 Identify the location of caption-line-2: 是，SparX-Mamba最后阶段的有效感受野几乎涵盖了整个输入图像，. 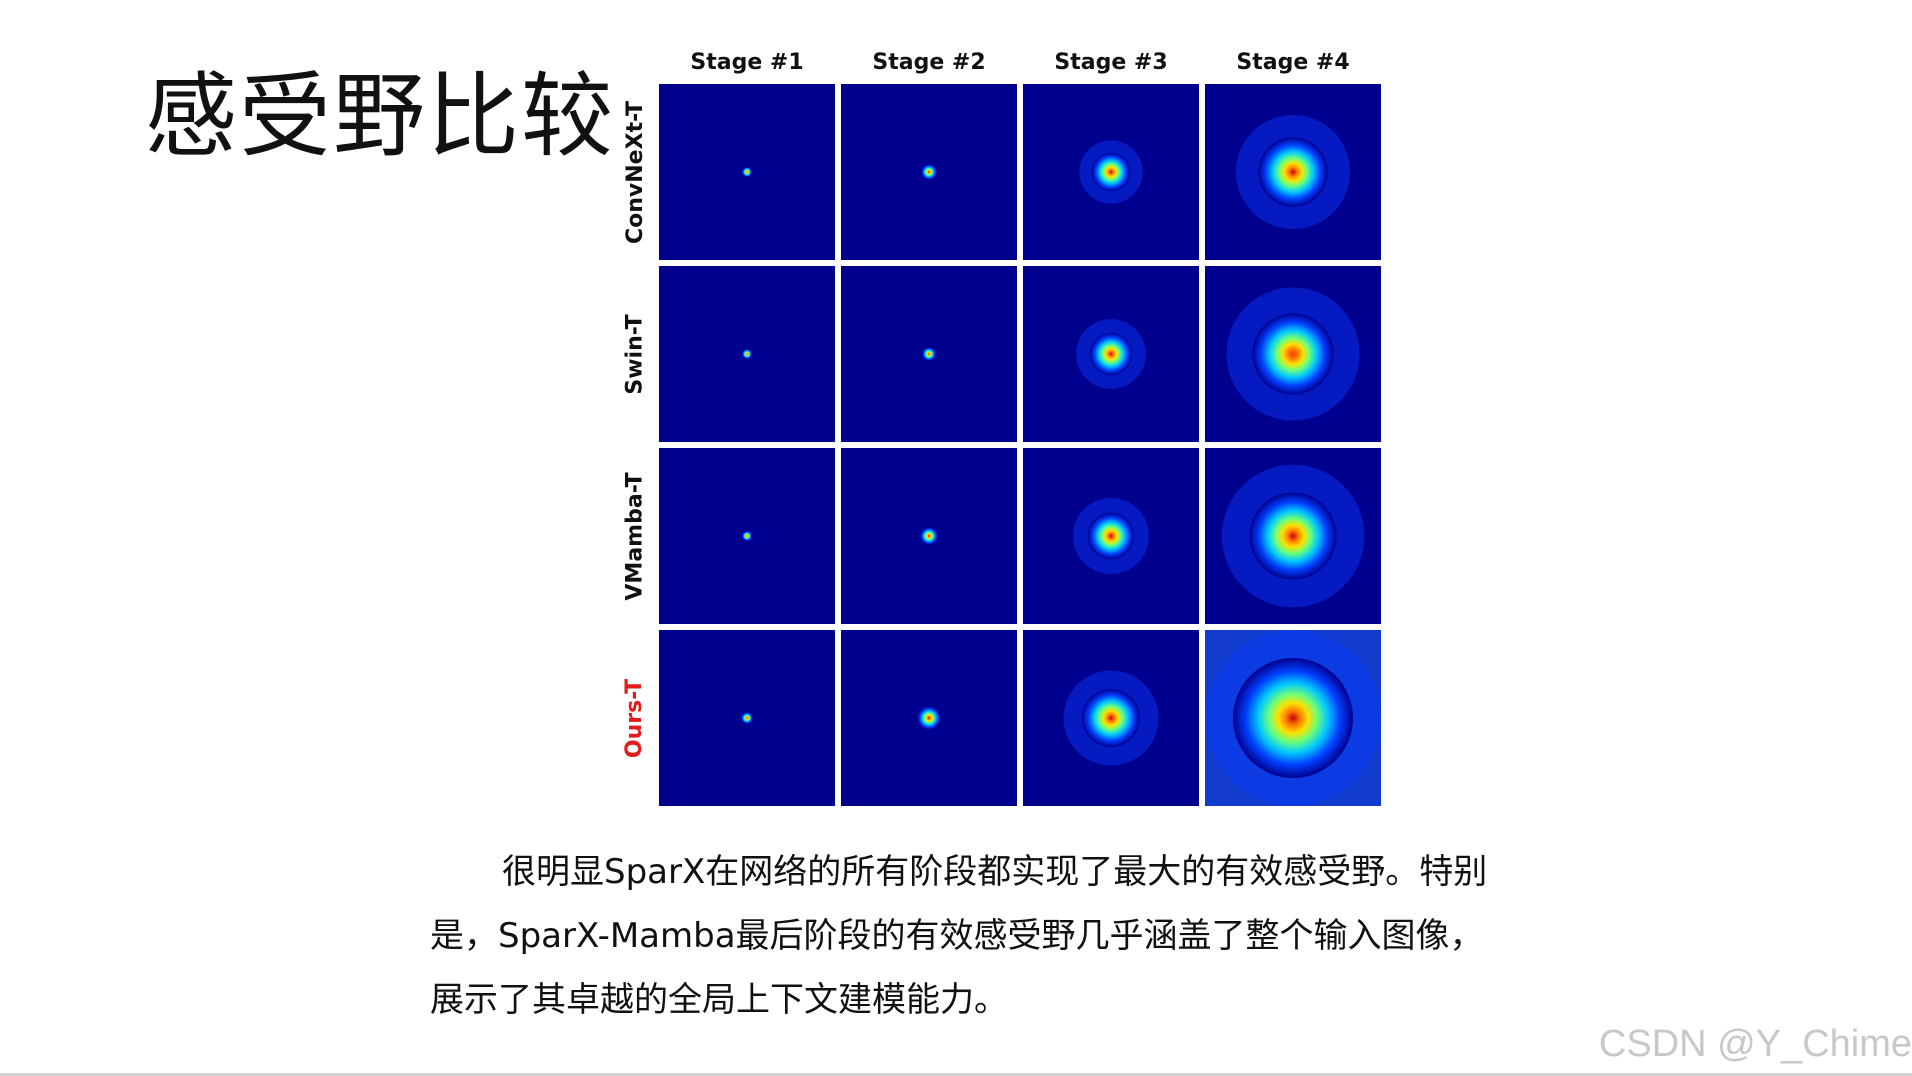
(957, 936).